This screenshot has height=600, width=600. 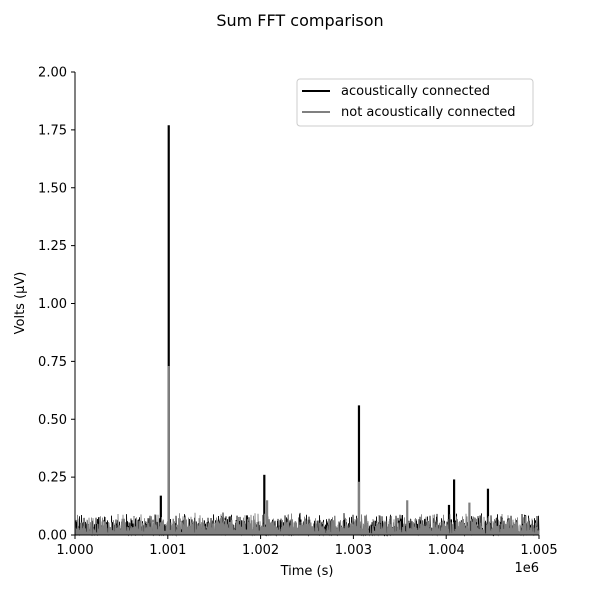 What do you see at coordinates (52, 362) in the screenshot?
I see `y-tick-label: 0.75` at bounding box center [52, 362].